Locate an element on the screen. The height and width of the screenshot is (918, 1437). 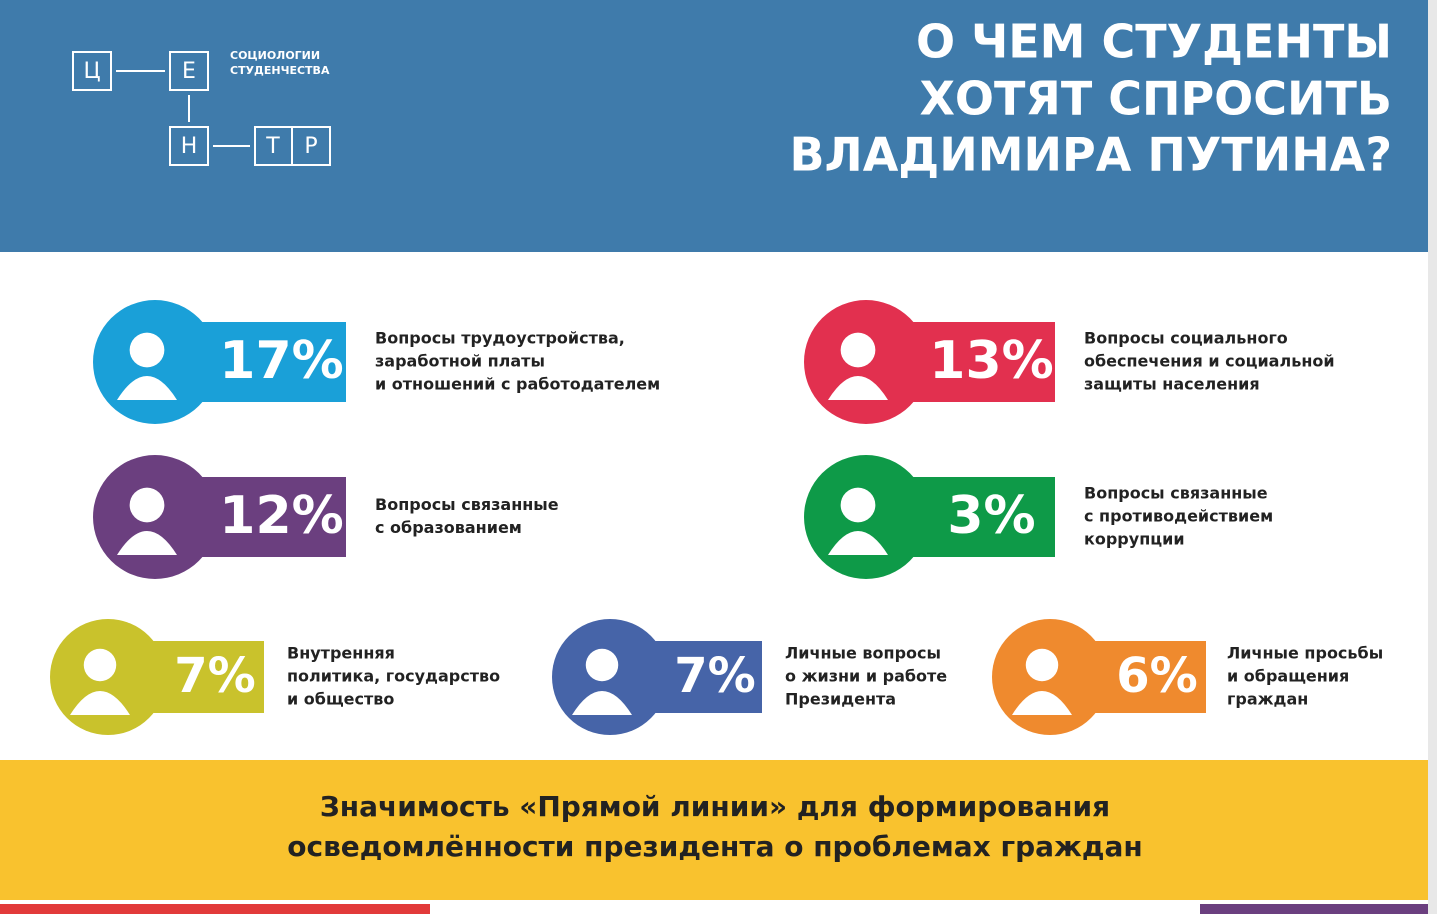
item-label: Вопросы трудоустройства, is located at coordinates (500, 338).